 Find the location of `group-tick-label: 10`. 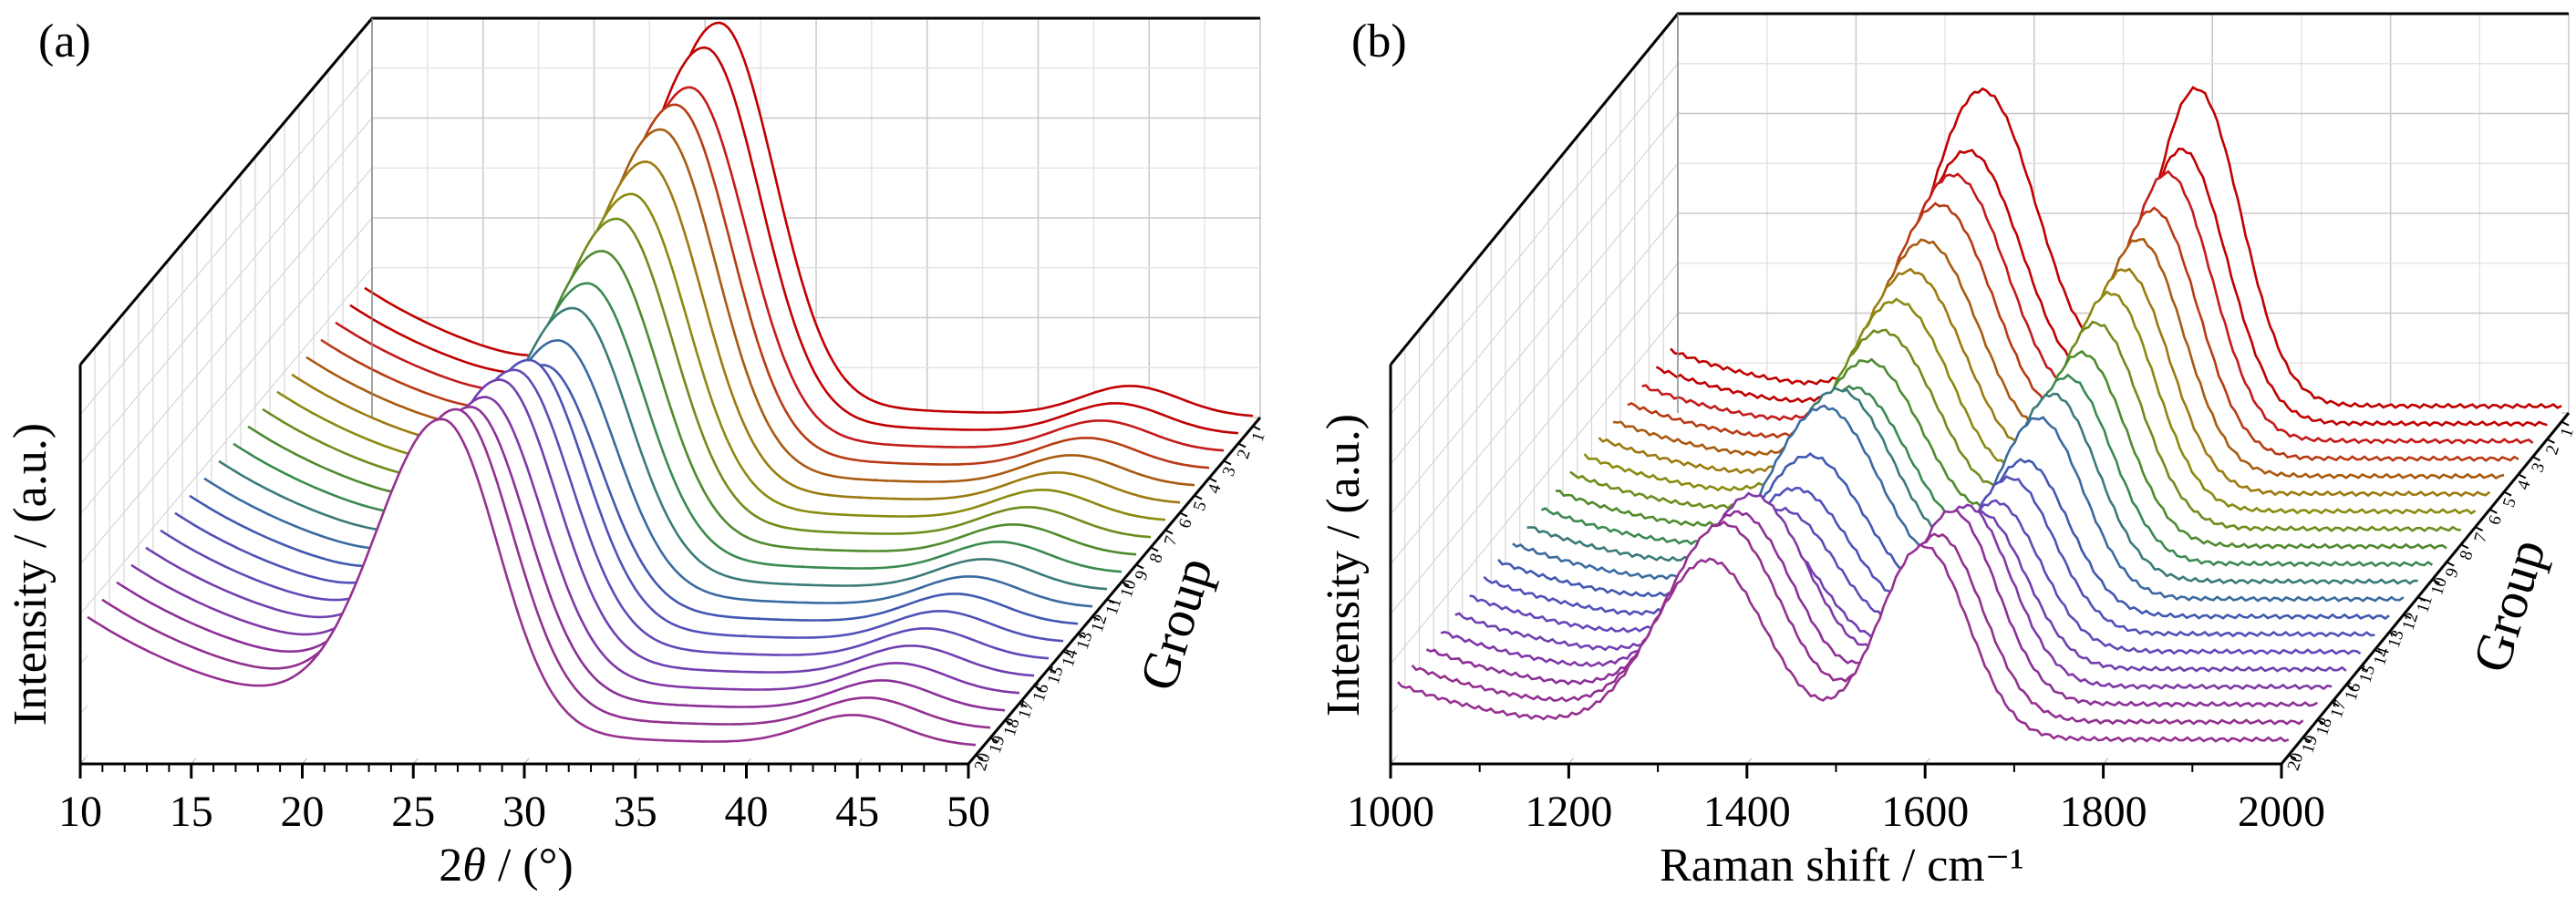

group-tick-label: 10 is located at coordinates (2439, 586).